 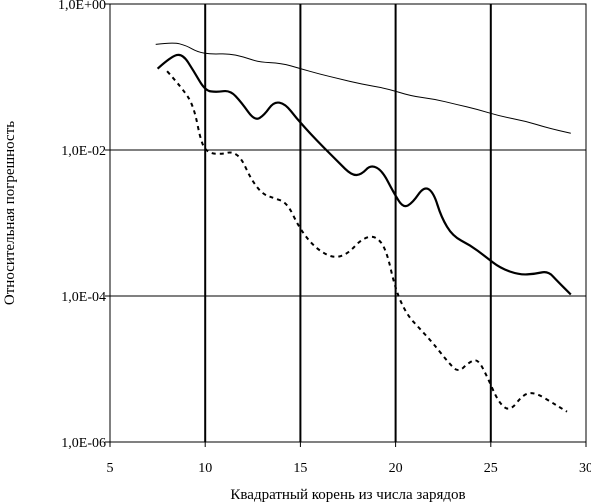 I want to click on x-tick-label-0: 5, so click(x=110, y=468).